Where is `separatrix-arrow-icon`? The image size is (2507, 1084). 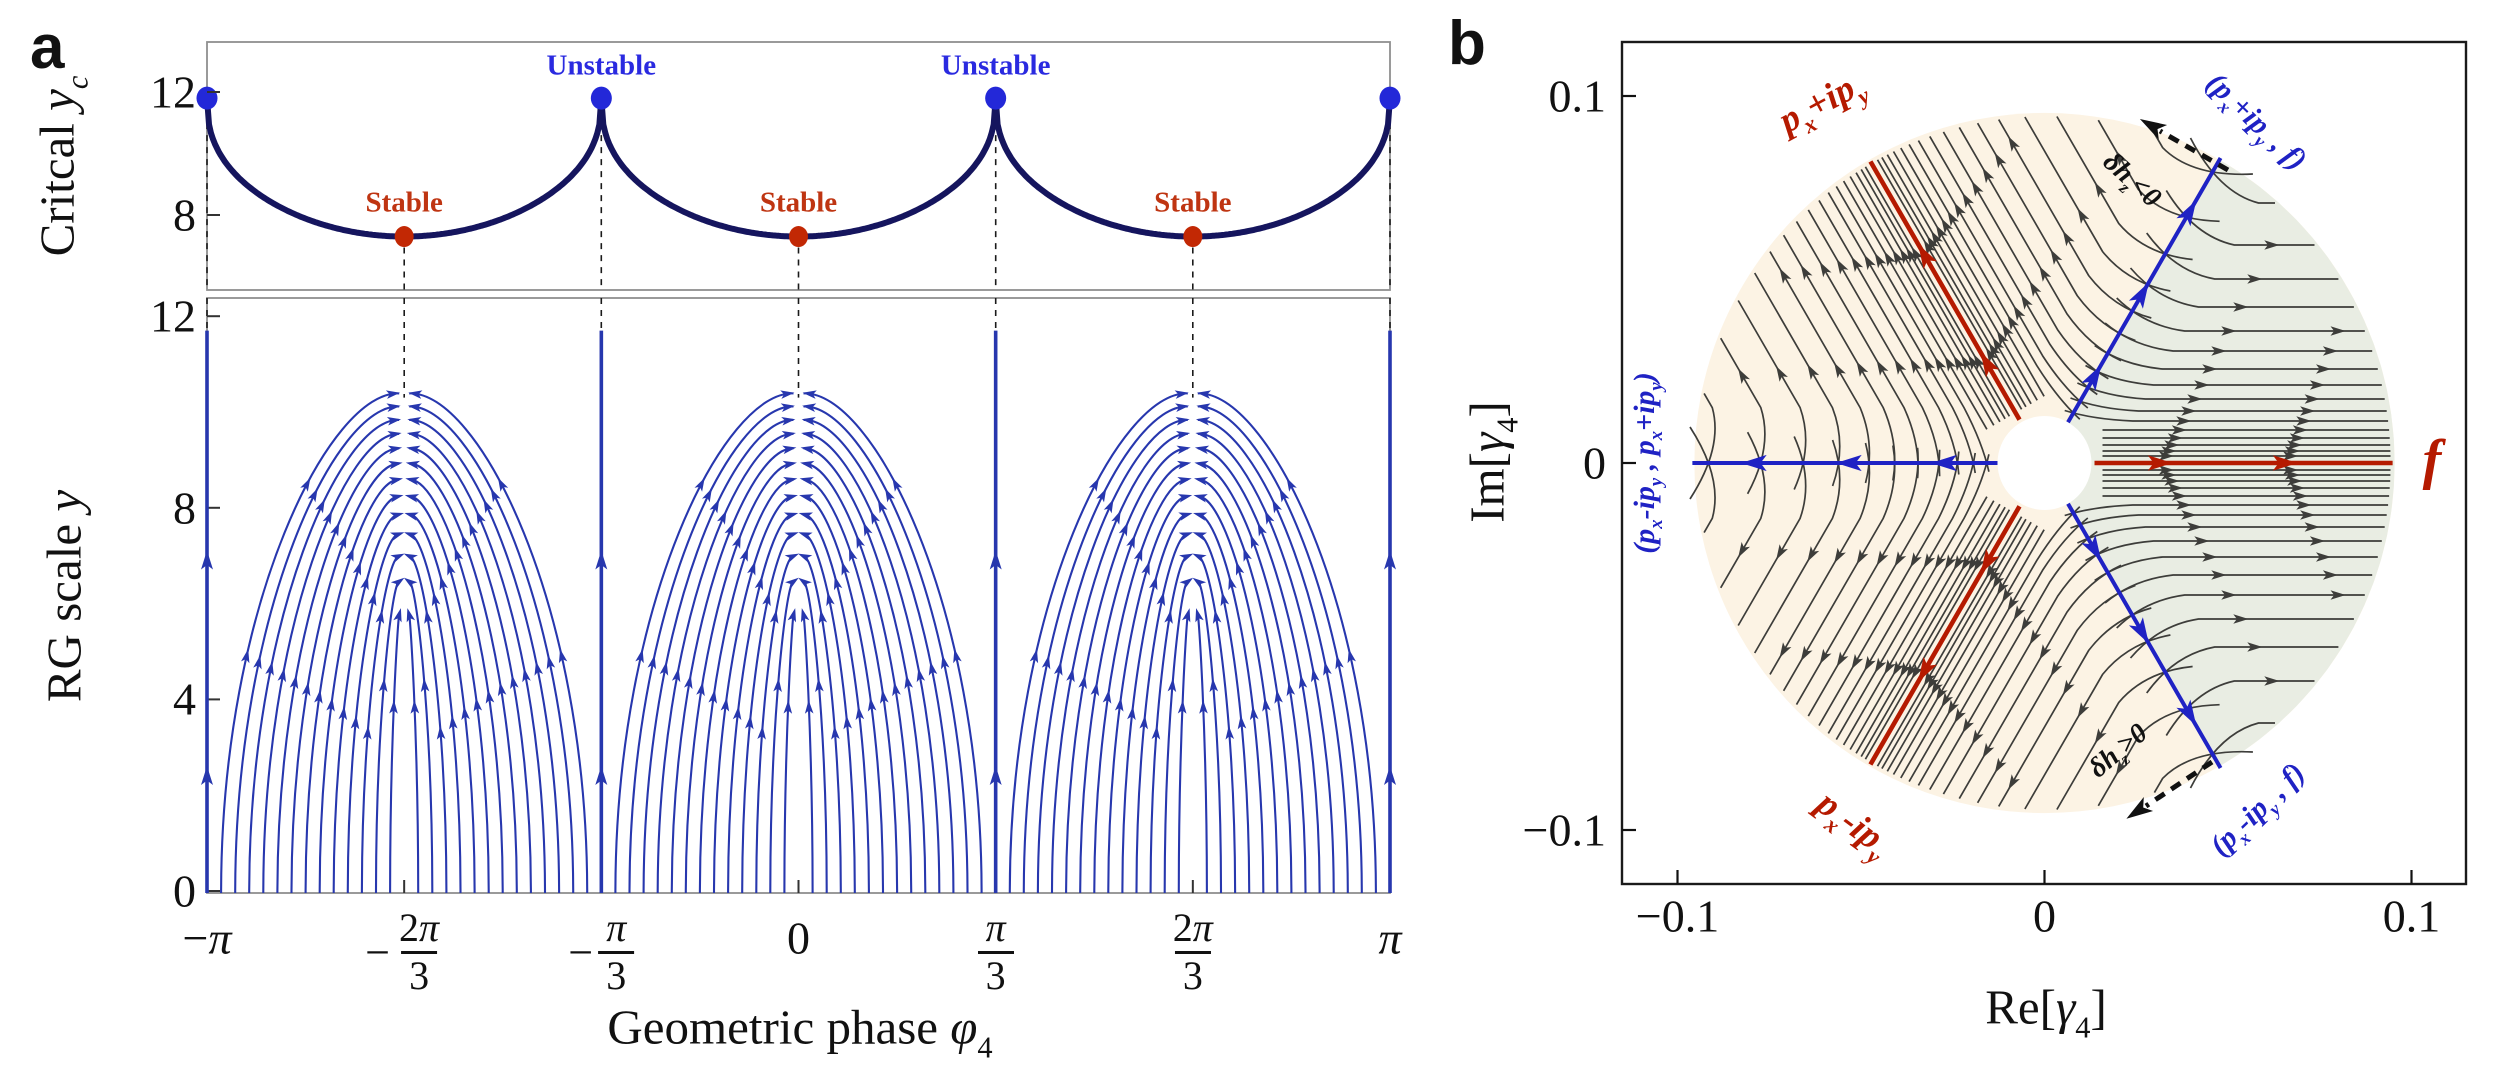 separatrix-arrow-icon is located at coordinates (2091, 548).